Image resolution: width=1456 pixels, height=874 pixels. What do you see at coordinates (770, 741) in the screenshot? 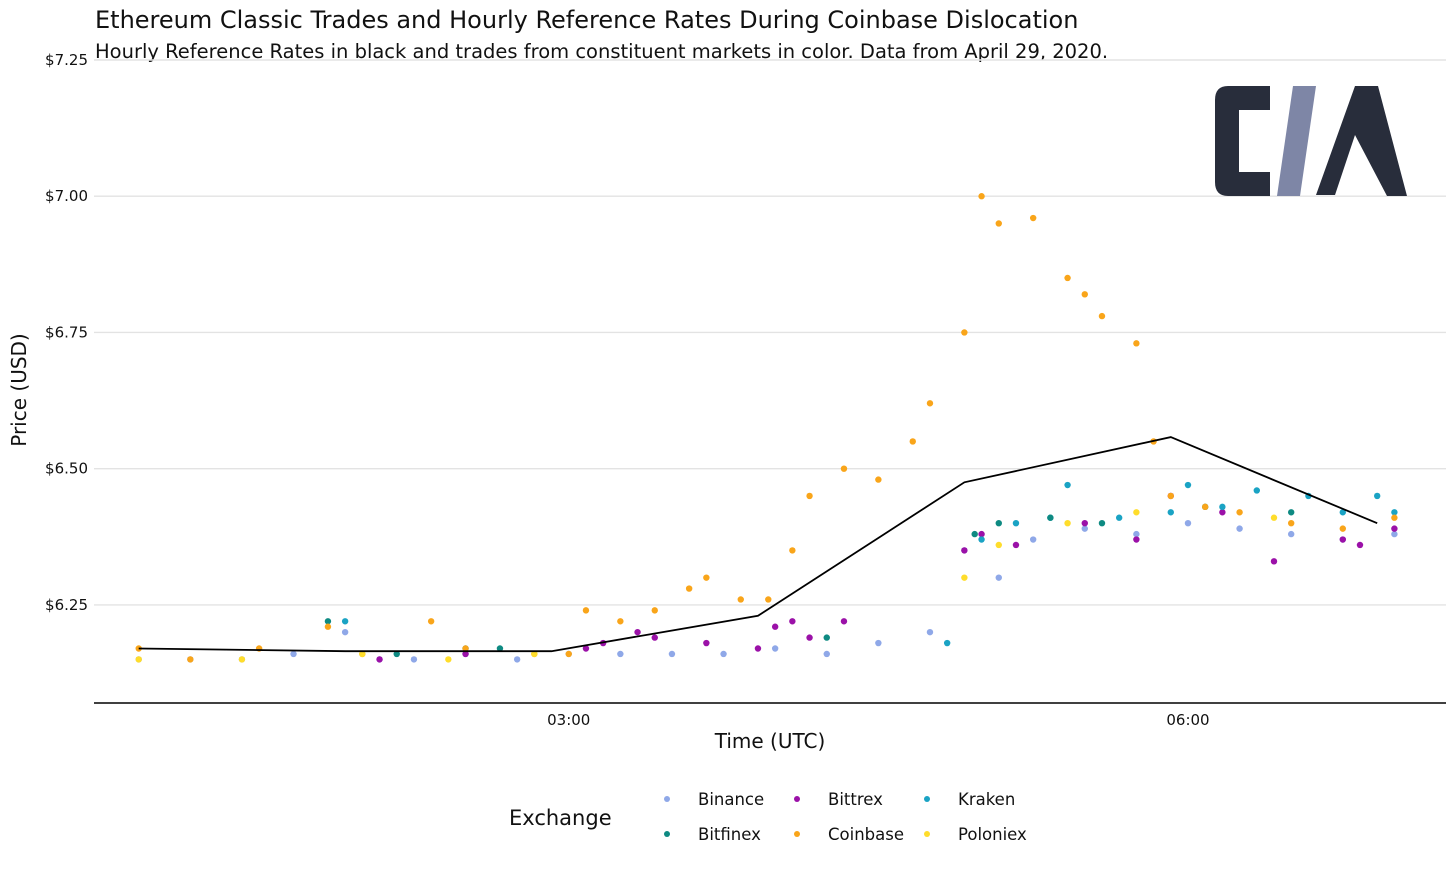
I see `x-axis-title: Time (UTC)` at bounding box center [770, 741].